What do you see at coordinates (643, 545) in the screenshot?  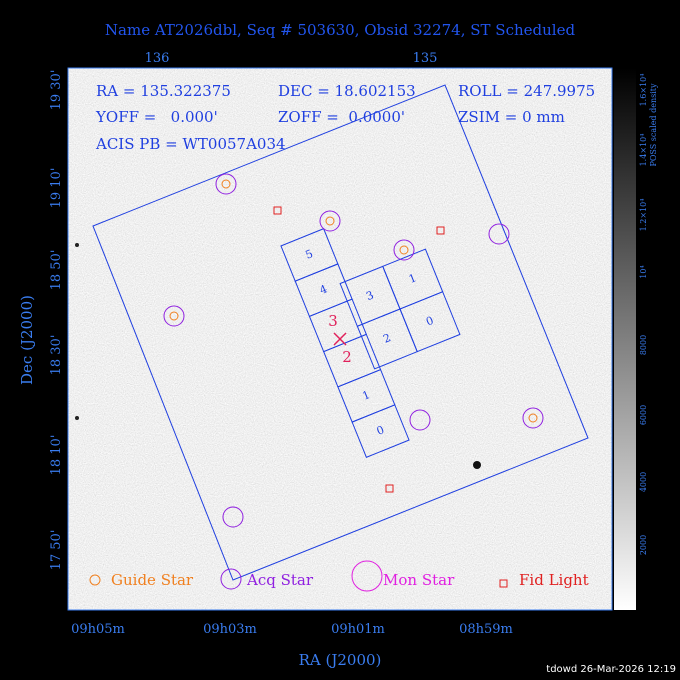 I see `colorbar-tick: 2000` at bounding box center [643, 545].